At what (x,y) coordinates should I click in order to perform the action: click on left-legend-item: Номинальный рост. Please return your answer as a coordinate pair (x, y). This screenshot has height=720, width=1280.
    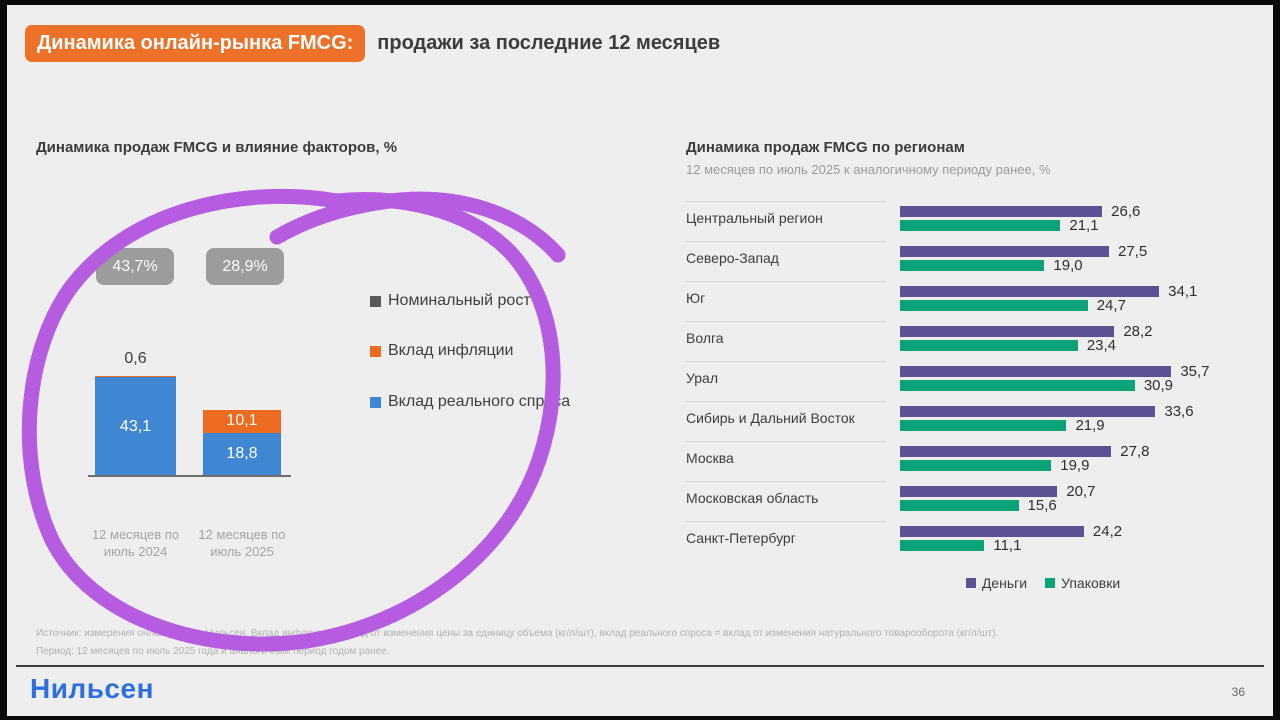
    Looking at the image, I should click on (450, 301).